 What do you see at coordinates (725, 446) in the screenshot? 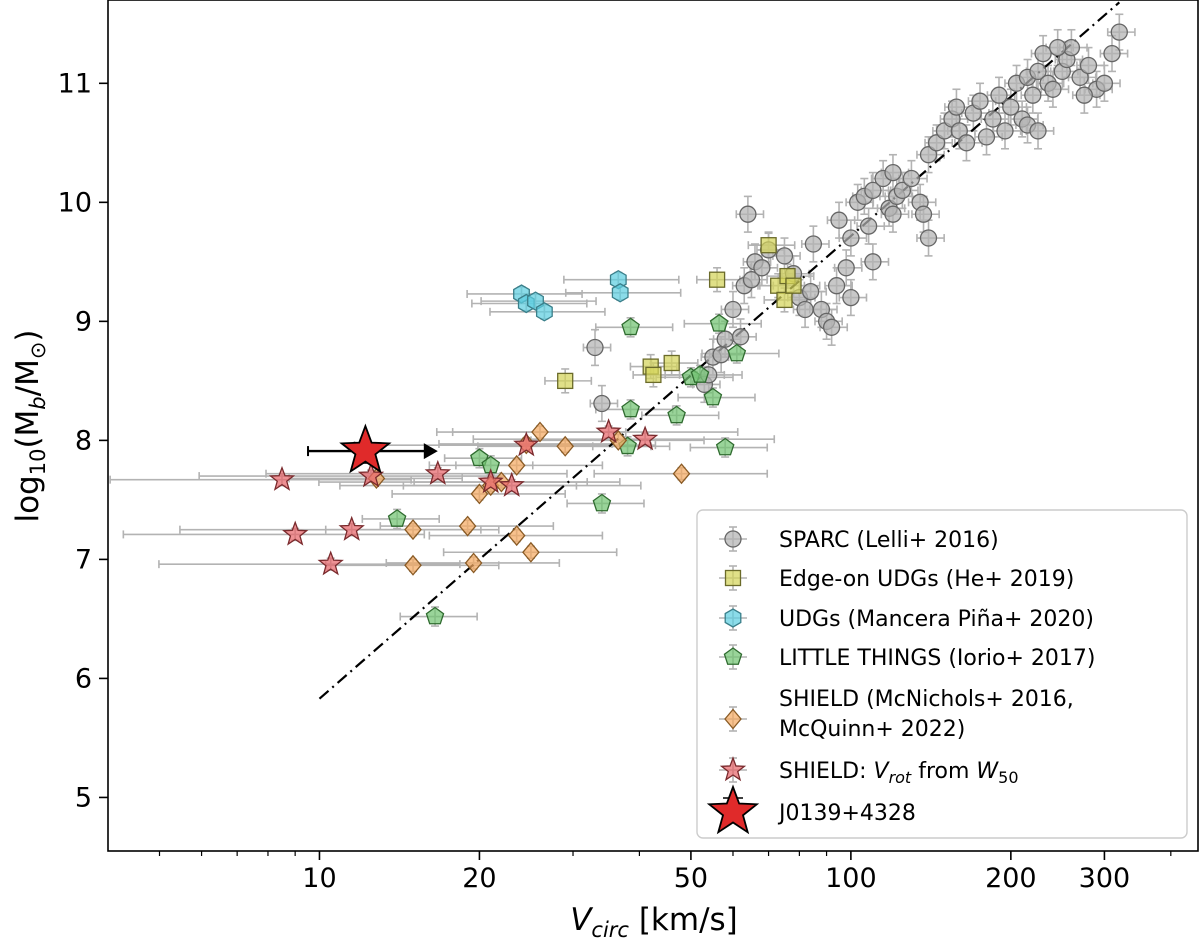
I see `point-s3-p11` at bounding box center [725, 446].